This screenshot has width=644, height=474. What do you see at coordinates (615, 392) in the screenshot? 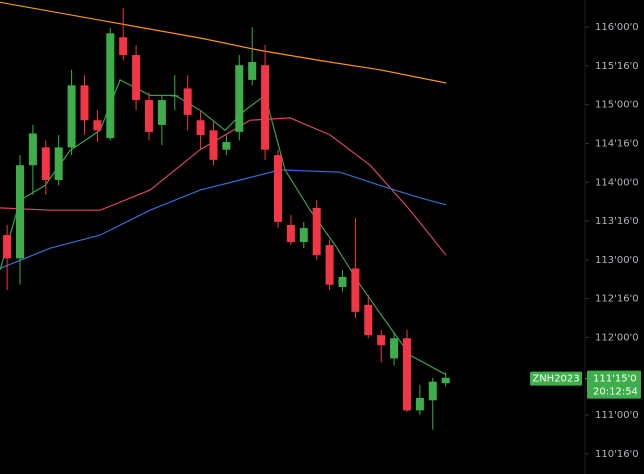
I see `countdown-label: 20:12:54` at bounding box center [615, 392].